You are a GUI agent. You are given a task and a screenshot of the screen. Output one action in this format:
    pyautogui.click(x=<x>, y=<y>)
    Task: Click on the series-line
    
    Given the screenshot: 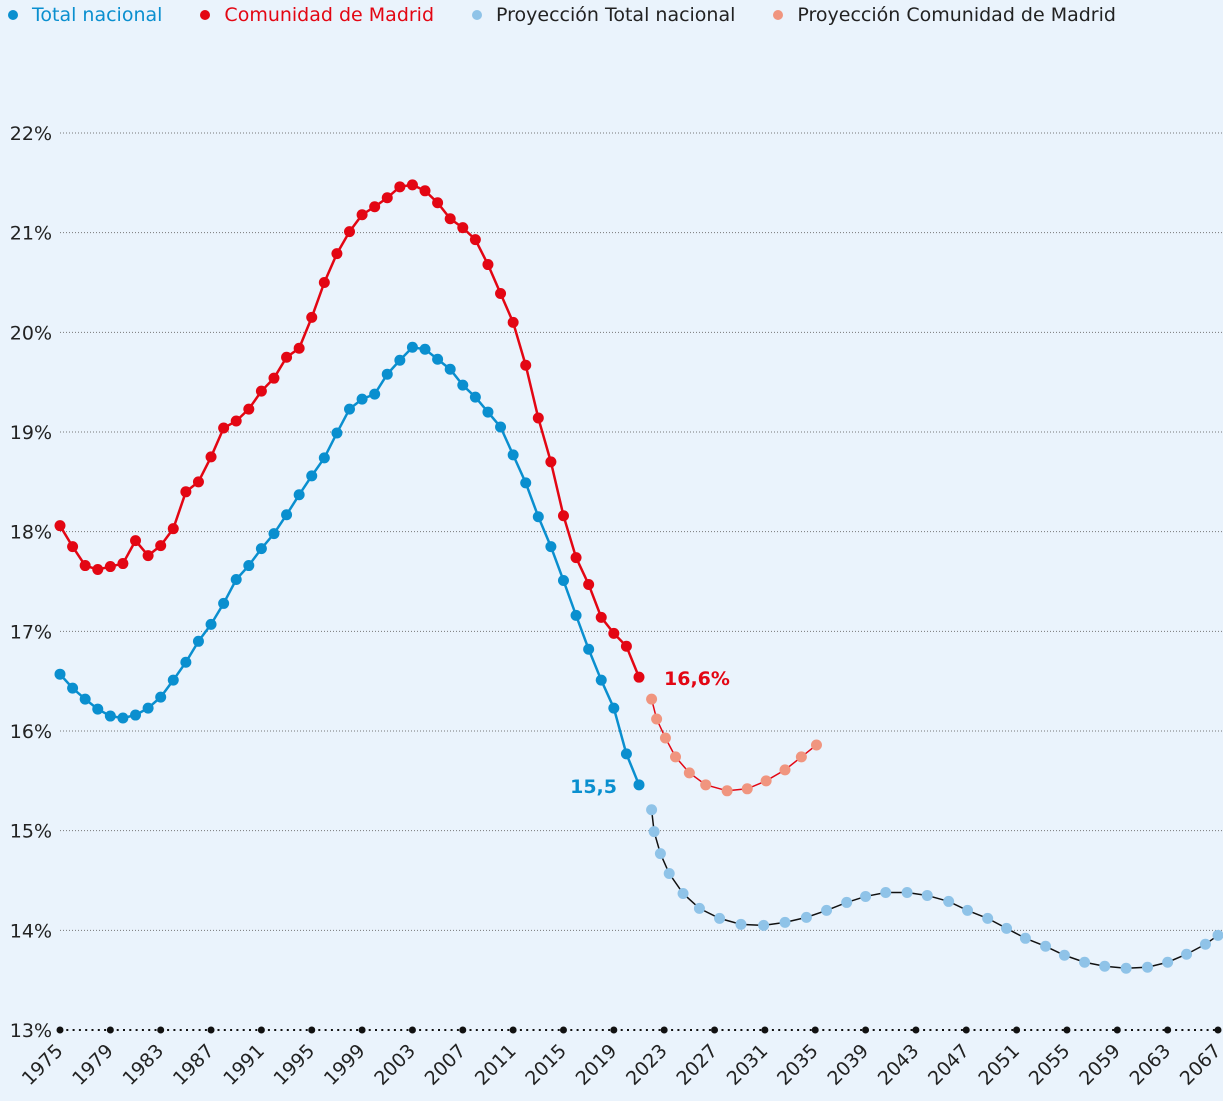 What is the action you would take?
    pyautogui.click(x=733, y=745)
    